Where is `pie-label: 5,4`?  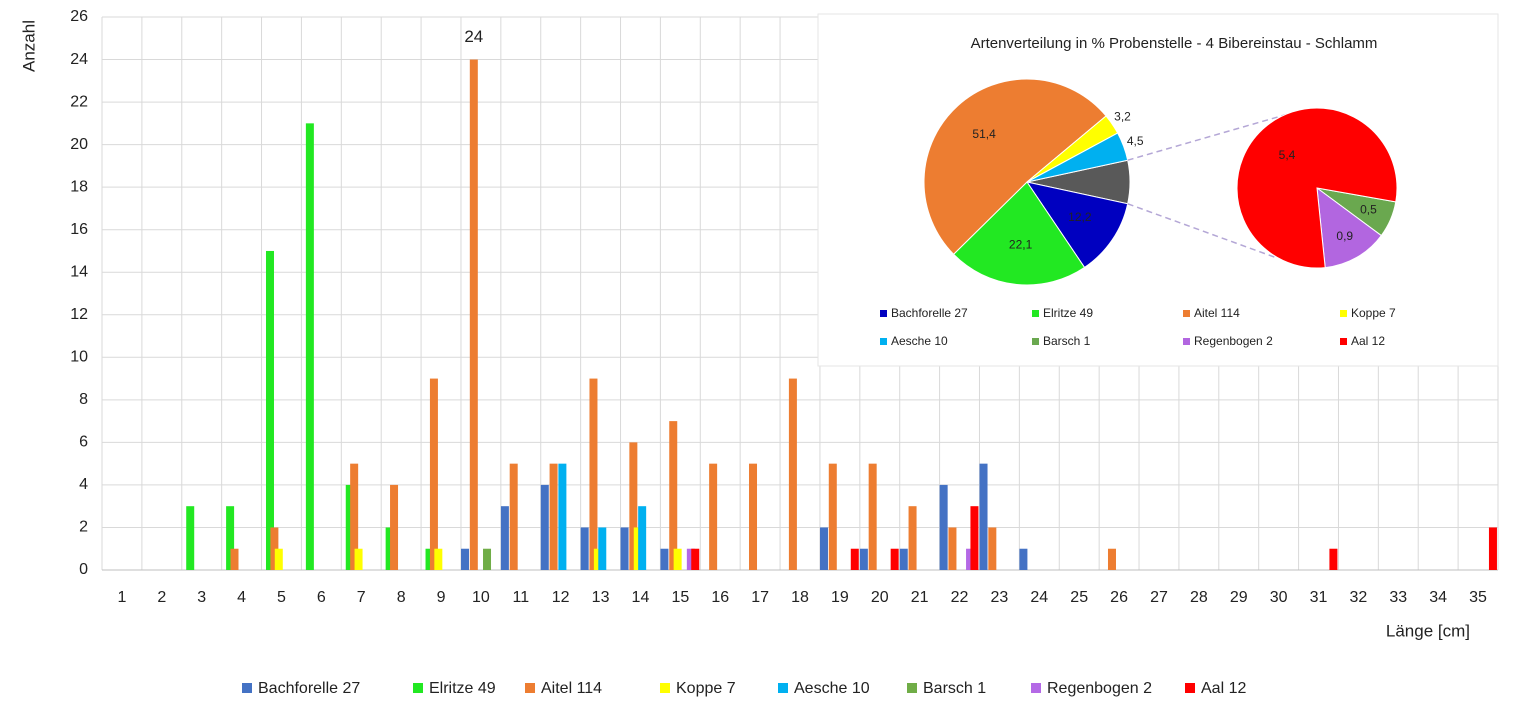 pie-label: 5,4 is located at coordinates (1287, 155).